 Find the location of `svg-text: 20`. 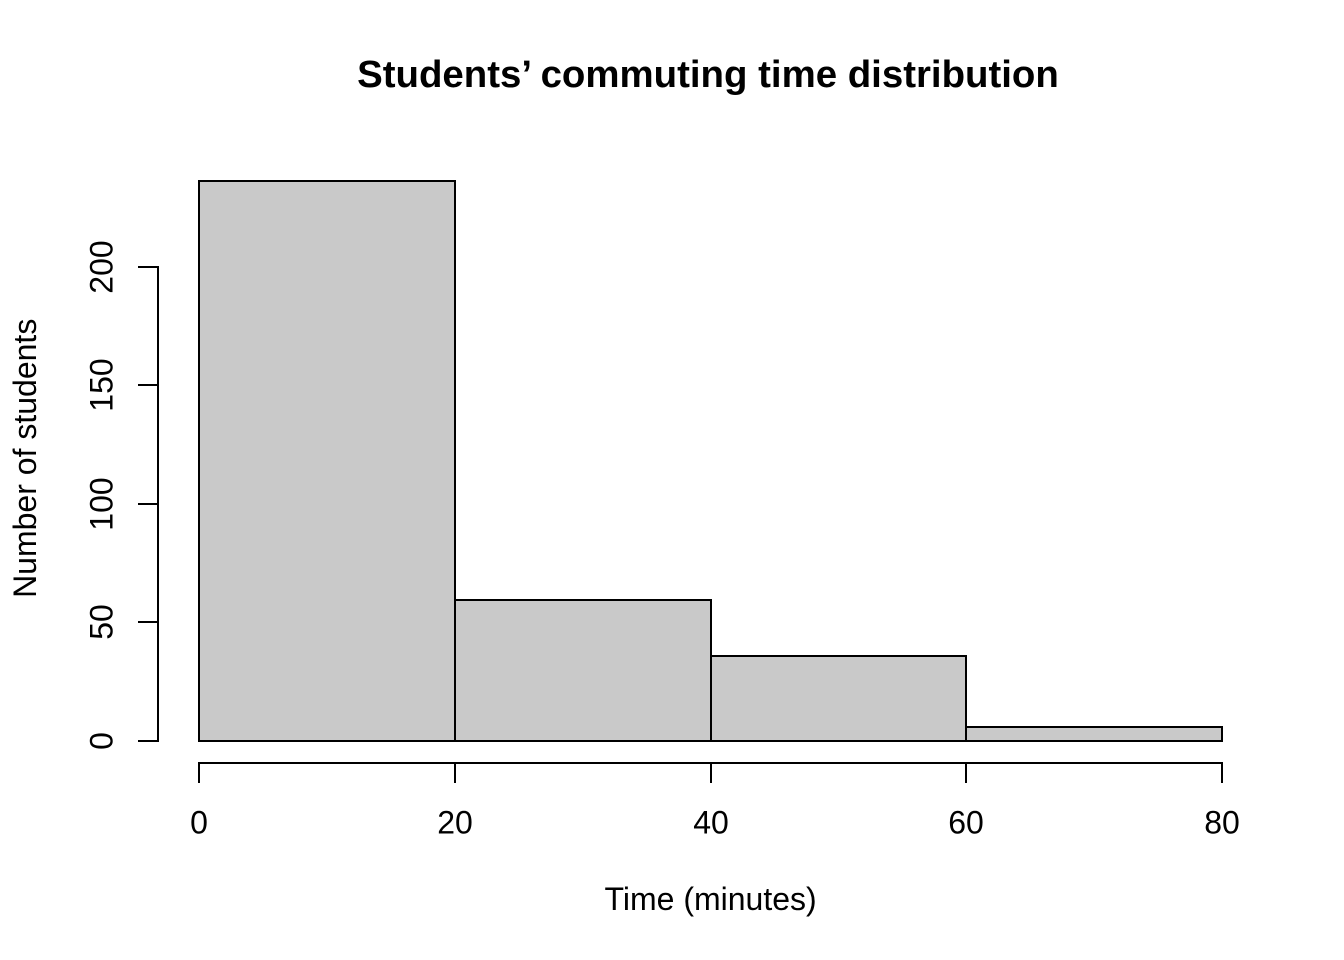

svg-text: 20 is located at coordinates (455, 823).